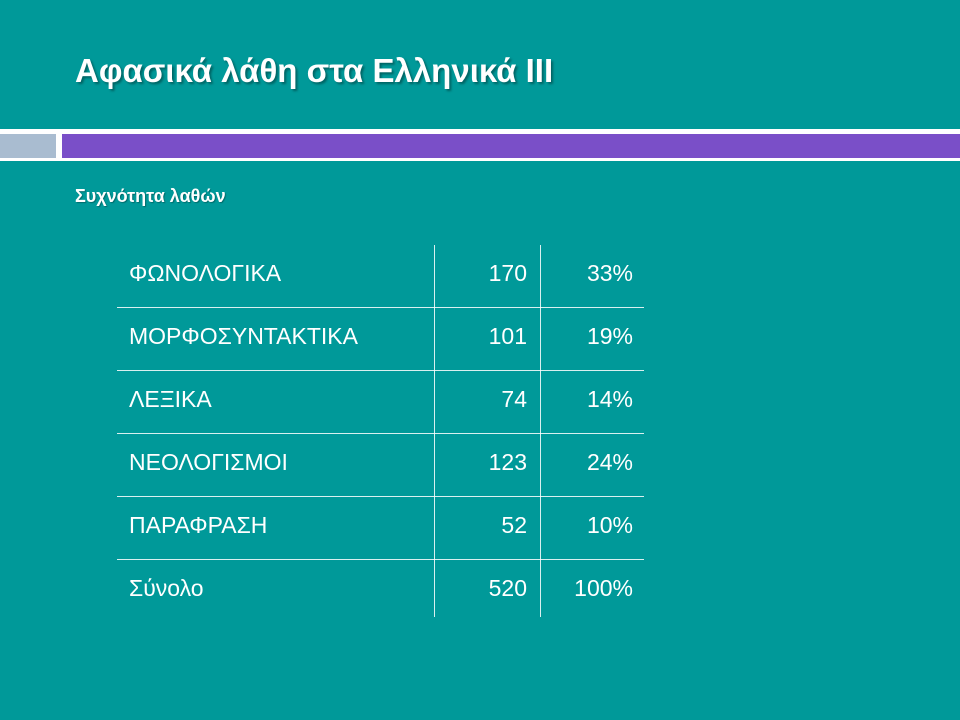 The width and height of the screenshot is (960, 720). Describe the element at coordinates (380, 591) in the screenshot. I see `table-total-row: Σύνολο 520 100%` at that location.